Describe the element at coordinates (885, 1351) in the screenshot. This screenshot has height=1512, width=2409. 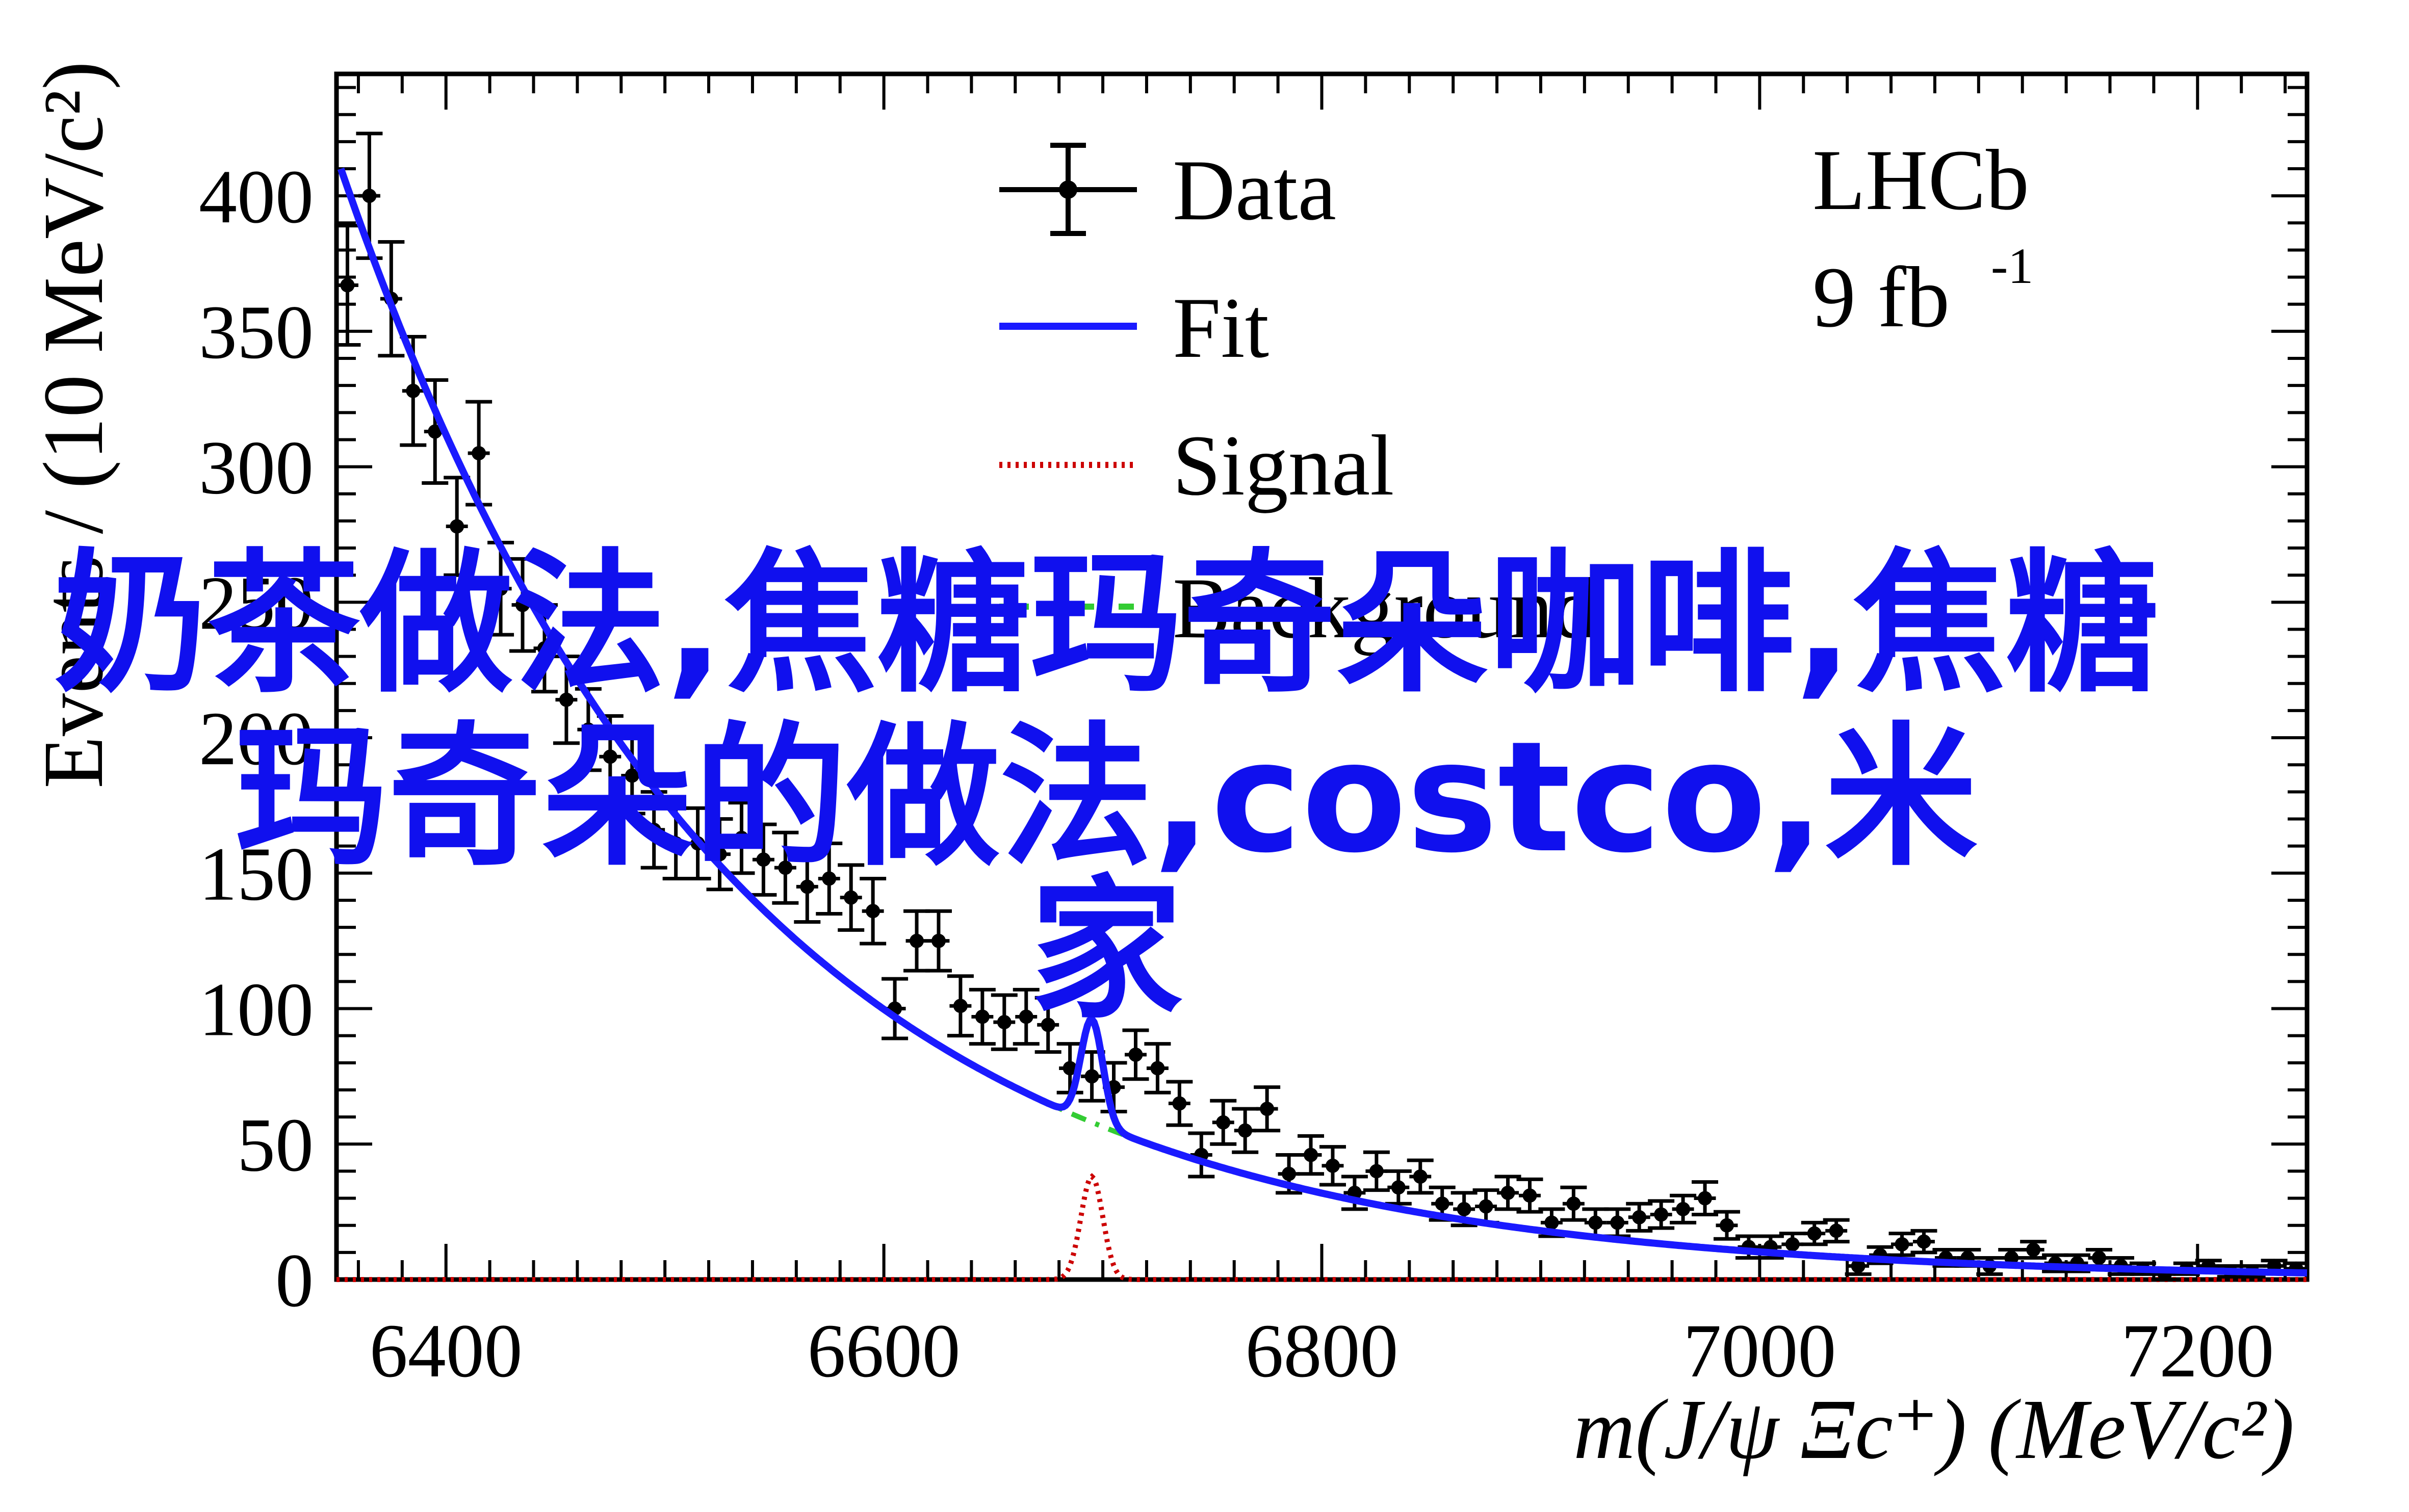
I see `x-tick-label: 6600` at that location.